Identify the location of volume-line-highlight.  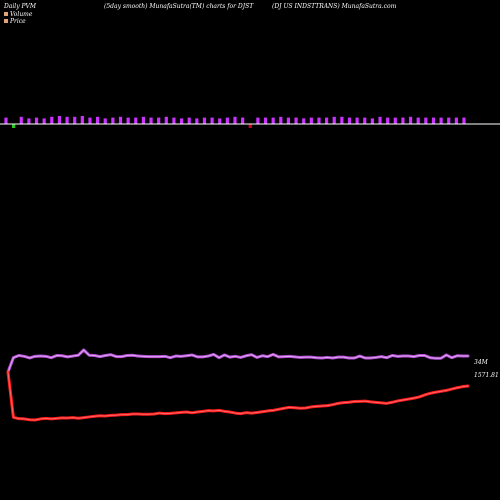
(238, 361).